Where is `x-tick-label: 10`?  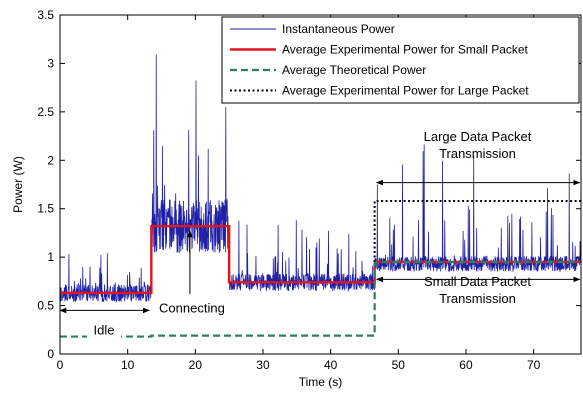
x-tick-label: 10 is located at coordinates (128, 365).